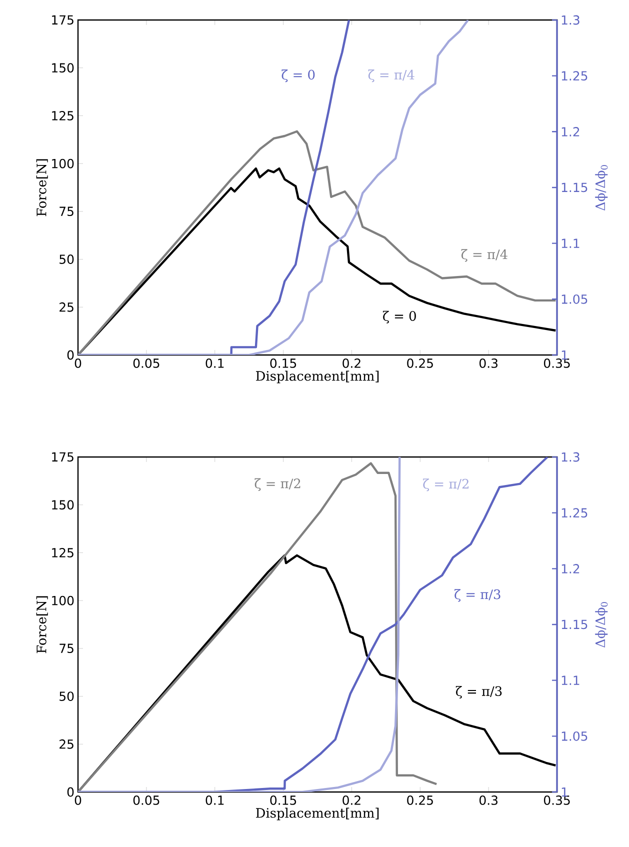 The image size is (629, 847). What do you see at coordinates (277, 484) in the screenshot?
I see `text: ζ = π/2` at bounding box center [277, 484].